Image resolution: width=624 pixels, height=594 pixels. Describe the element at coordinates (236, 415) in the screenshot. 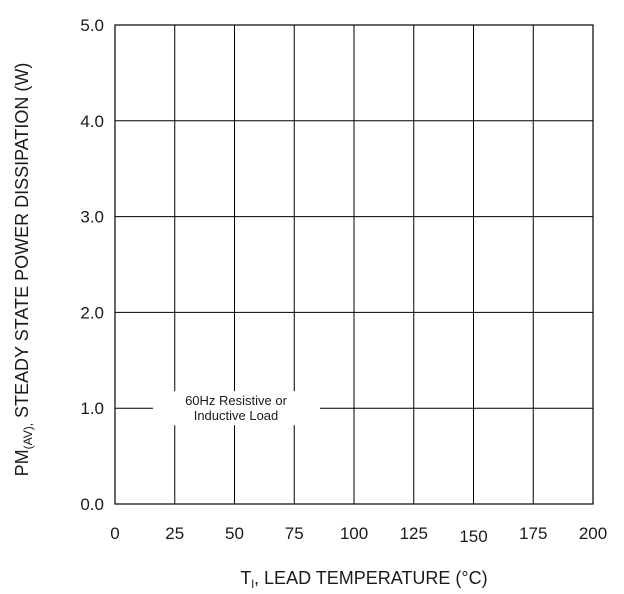

I see `annotation-line-2: Inductive Load` at that location.